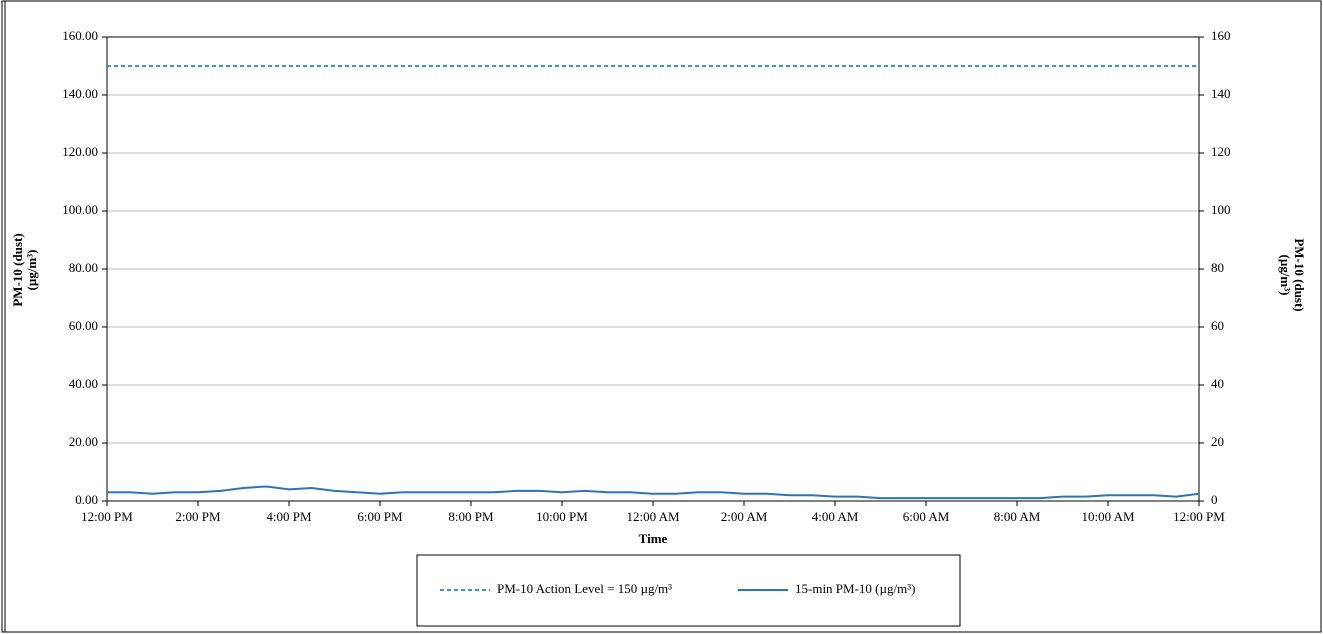  Describe the element at coordinates (289, 516) in the screenshot. I see `x-tick-label: 4:00 PM` at that location.